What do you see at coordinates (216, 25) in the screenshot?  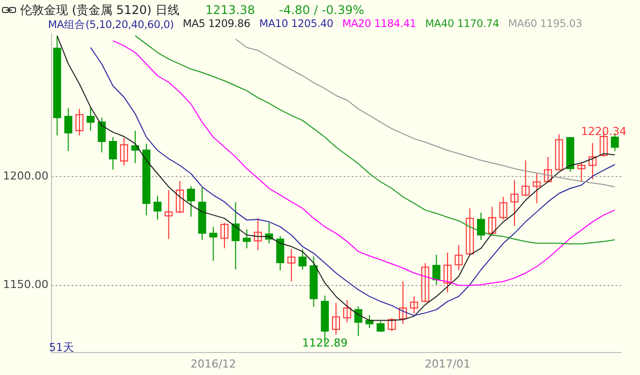 I see `text: MA5 1209.86` at bounding box center [216, 25].